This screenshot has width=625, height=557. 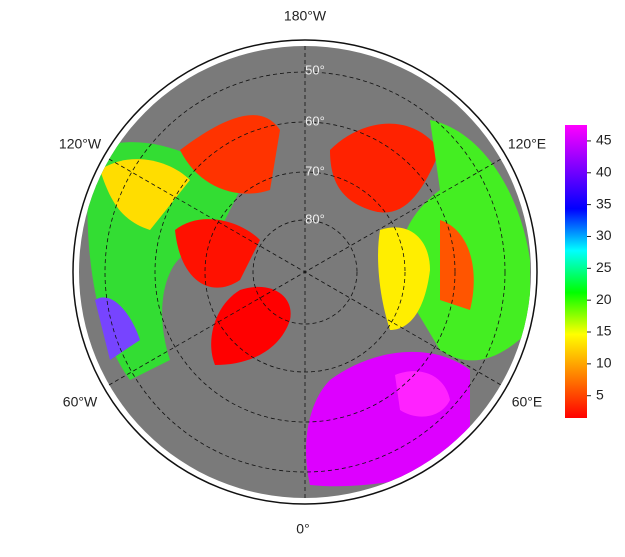 What do you see at coordinates (604, 235) in the screenshot?
I see `colorbar-tick-label: 30` at bounding box center [604, 235].